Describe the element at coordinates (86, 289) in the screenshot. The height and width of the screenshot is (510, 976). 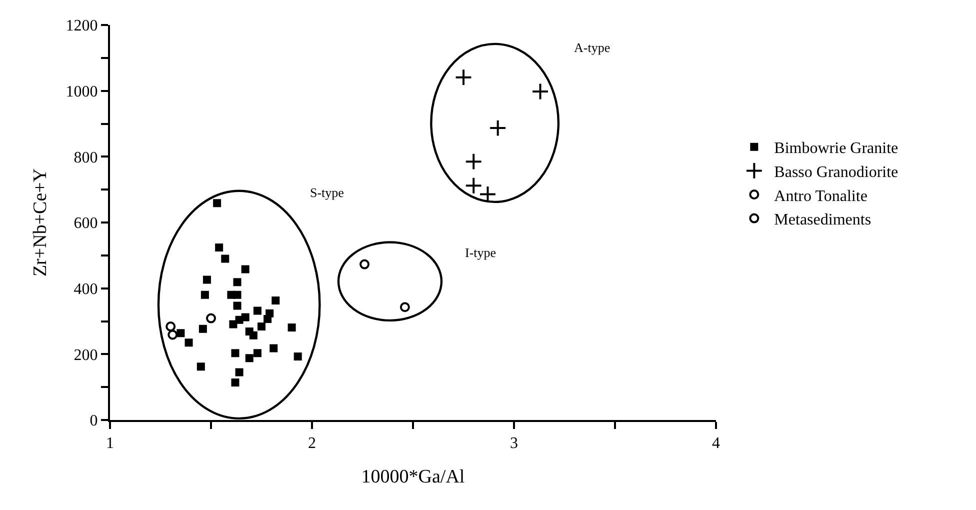
I see `y-tick-label: 400` at that location.